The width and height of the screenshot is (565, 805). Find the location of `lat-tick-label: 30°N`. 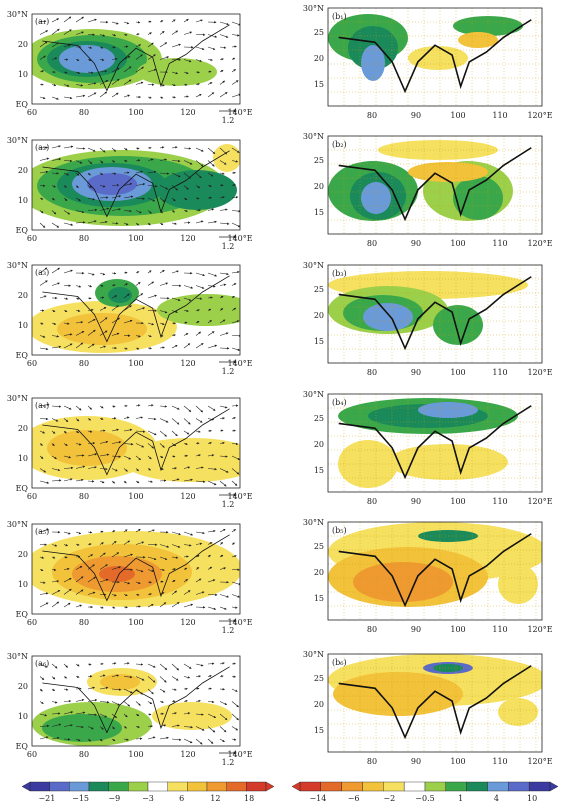

lat-tick-label: 30°N is located at coordinates (17, 398).